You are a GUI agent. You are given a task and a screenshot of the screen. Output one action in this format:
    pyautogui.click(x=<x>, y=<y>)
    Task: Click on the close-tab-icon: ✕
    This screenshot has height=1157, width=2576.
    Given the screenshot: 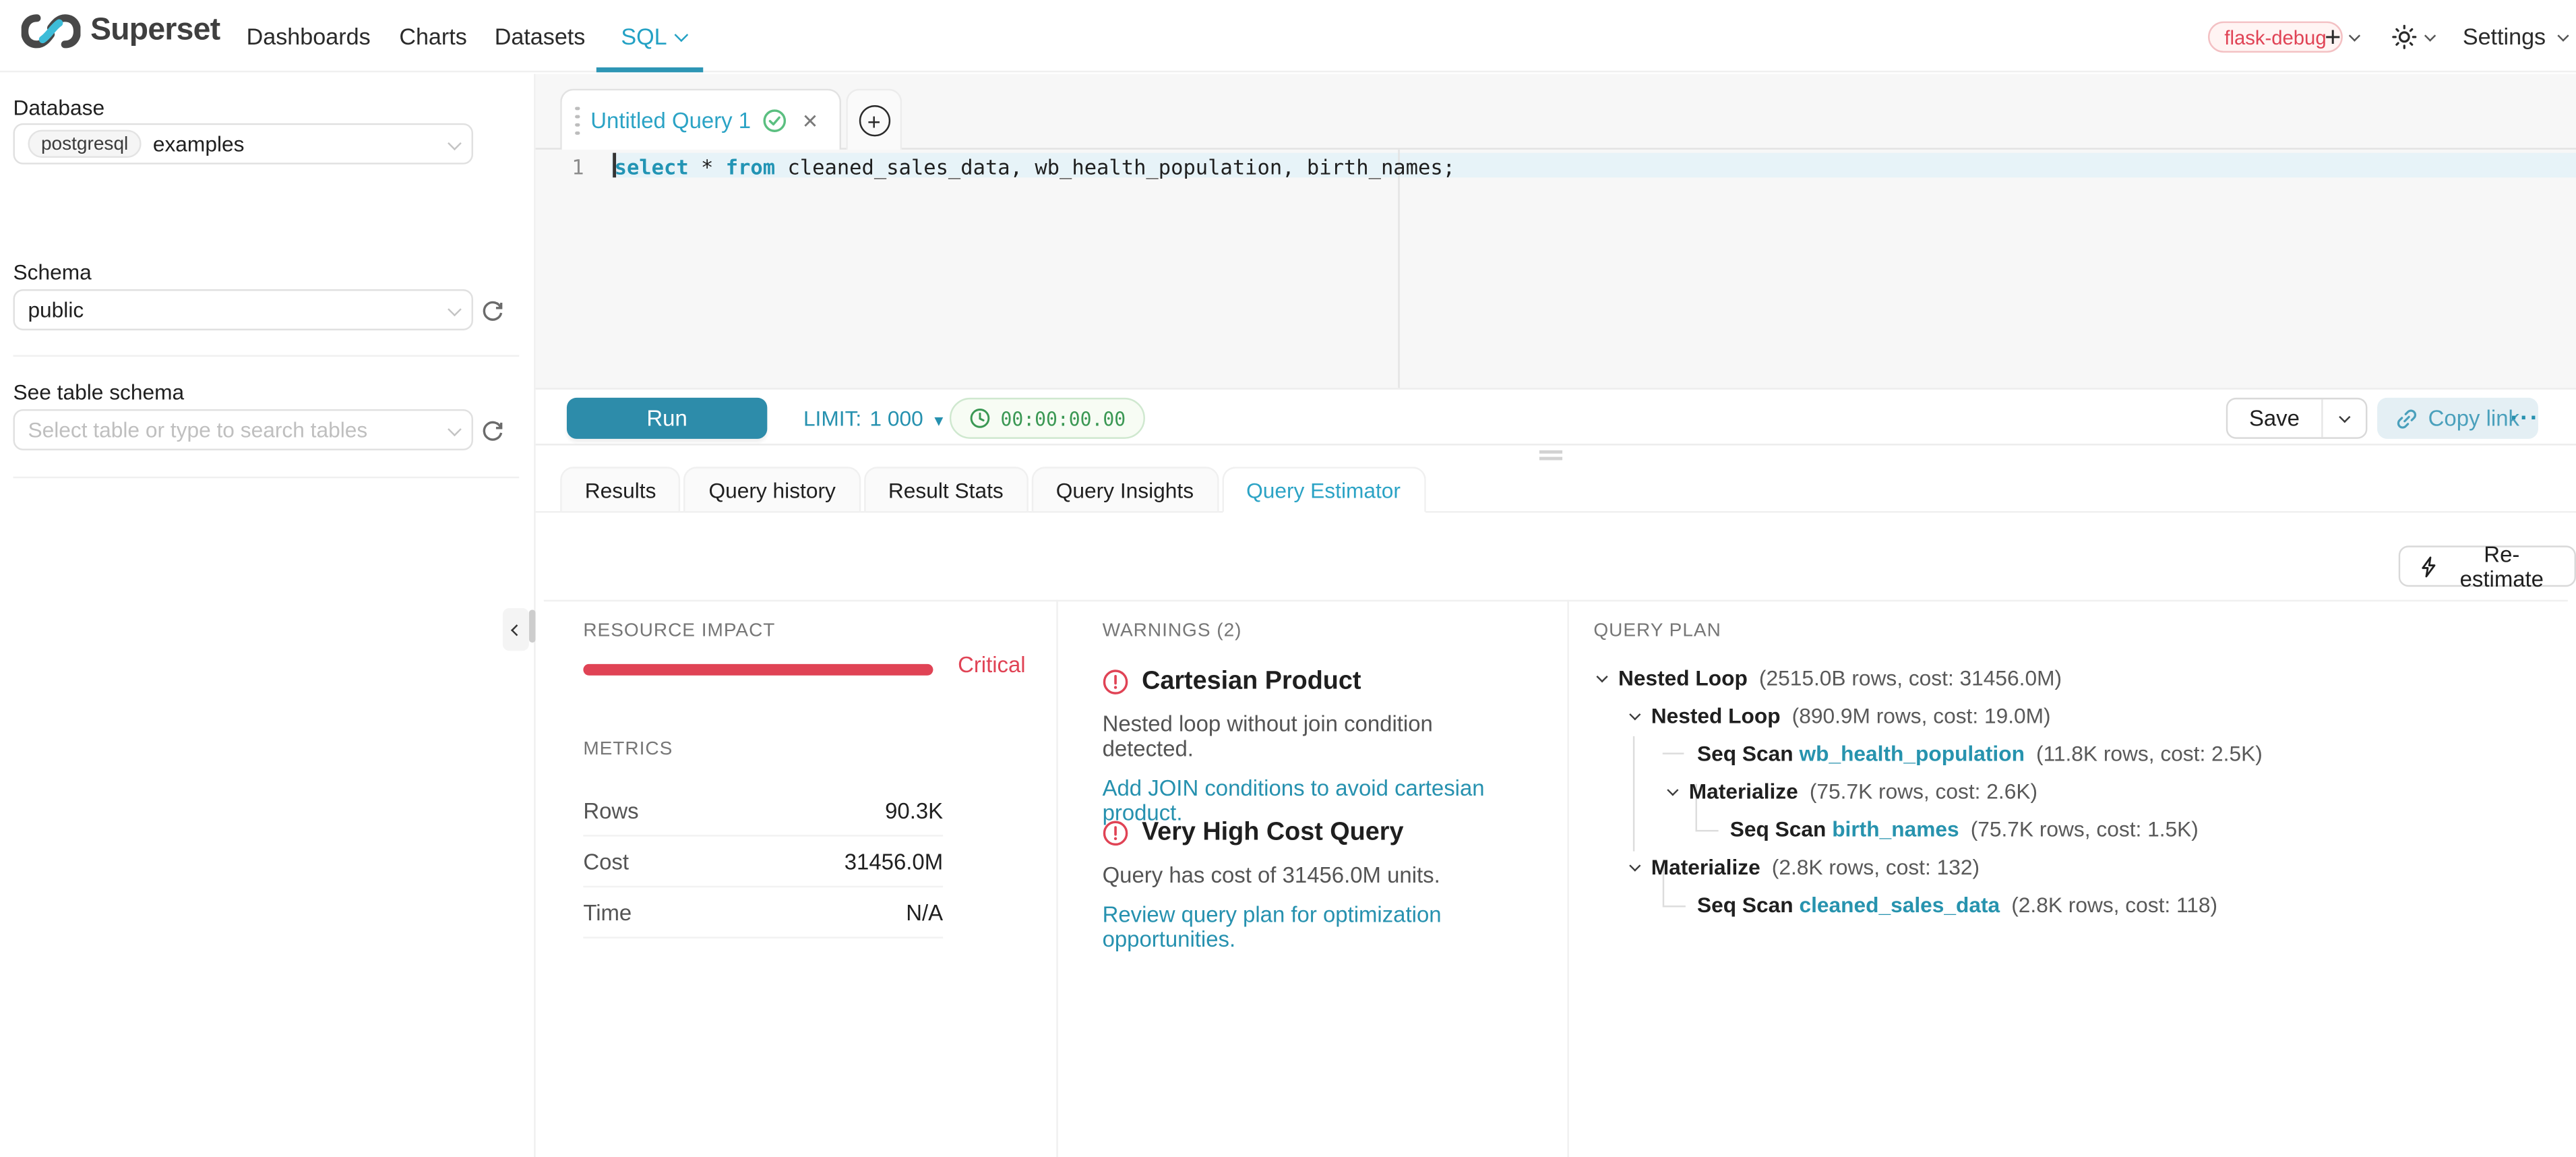 What is the action you would take?
    pyautogui.click(x=810, y=121)
    